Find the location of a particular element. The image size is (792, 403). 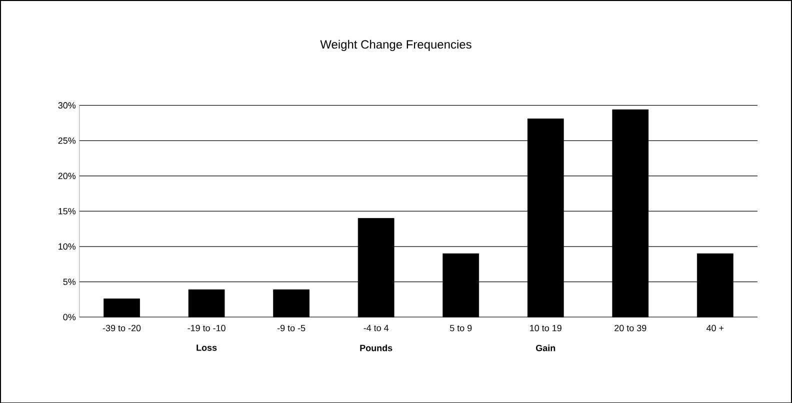

x-tick-label: 5 to 9 is located at coordinates (461, 328).